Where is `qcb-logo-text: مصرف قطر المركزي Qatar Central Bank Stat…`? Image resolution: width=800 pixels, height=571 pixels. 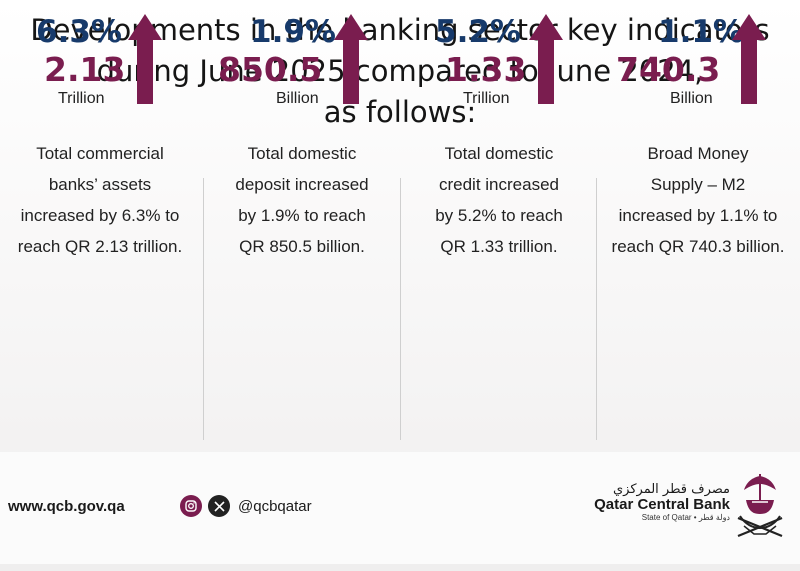
qcb-logo-text: مصرف قطر المركزي Qatar Central Bank Stat… is located at coordinates (662, 502).